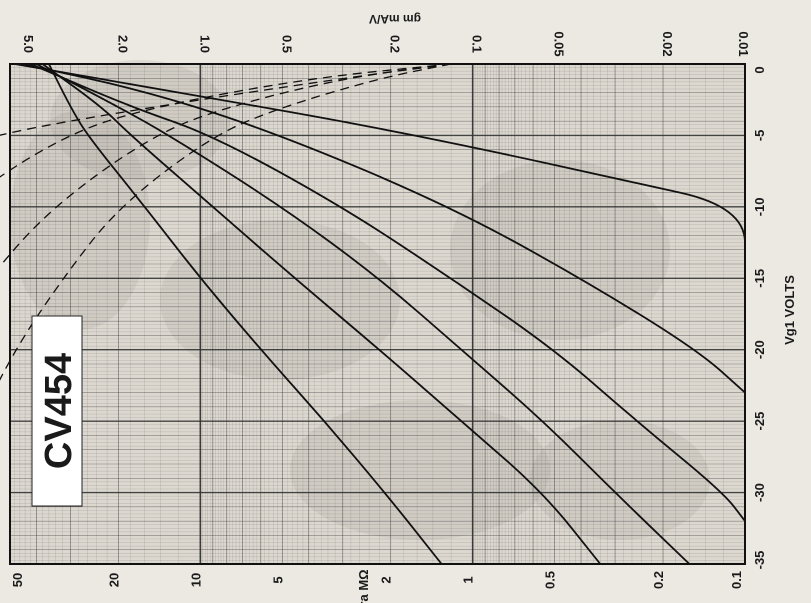 This screenshot has height=603, width=811. Describe the element at coordinates (204, 44) in the screenshot. I see `y-right-tick-label: 1.0` at that location.